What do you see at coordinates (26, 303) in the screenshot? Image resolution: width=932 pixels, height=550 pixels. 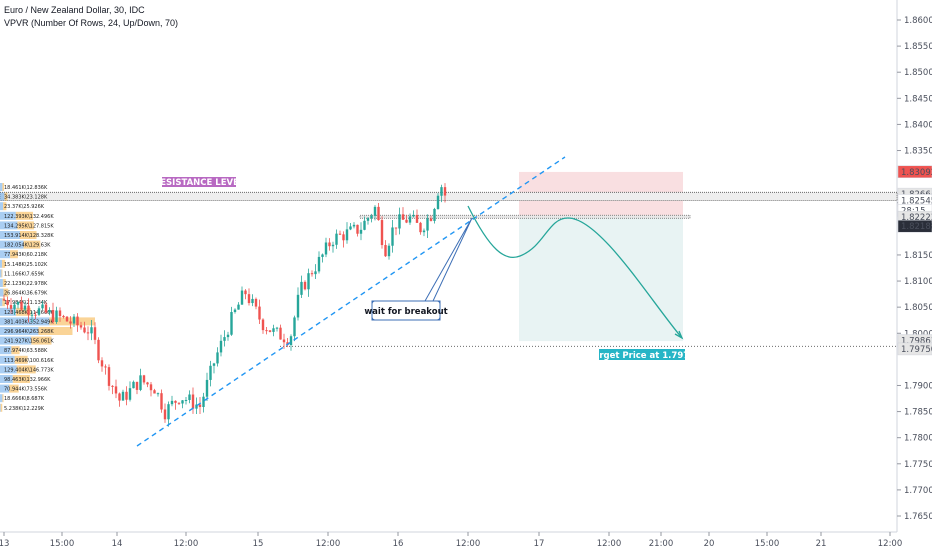 I see `volume-row-label: 17.984K\21.134K` at bounding box center [26, 303].